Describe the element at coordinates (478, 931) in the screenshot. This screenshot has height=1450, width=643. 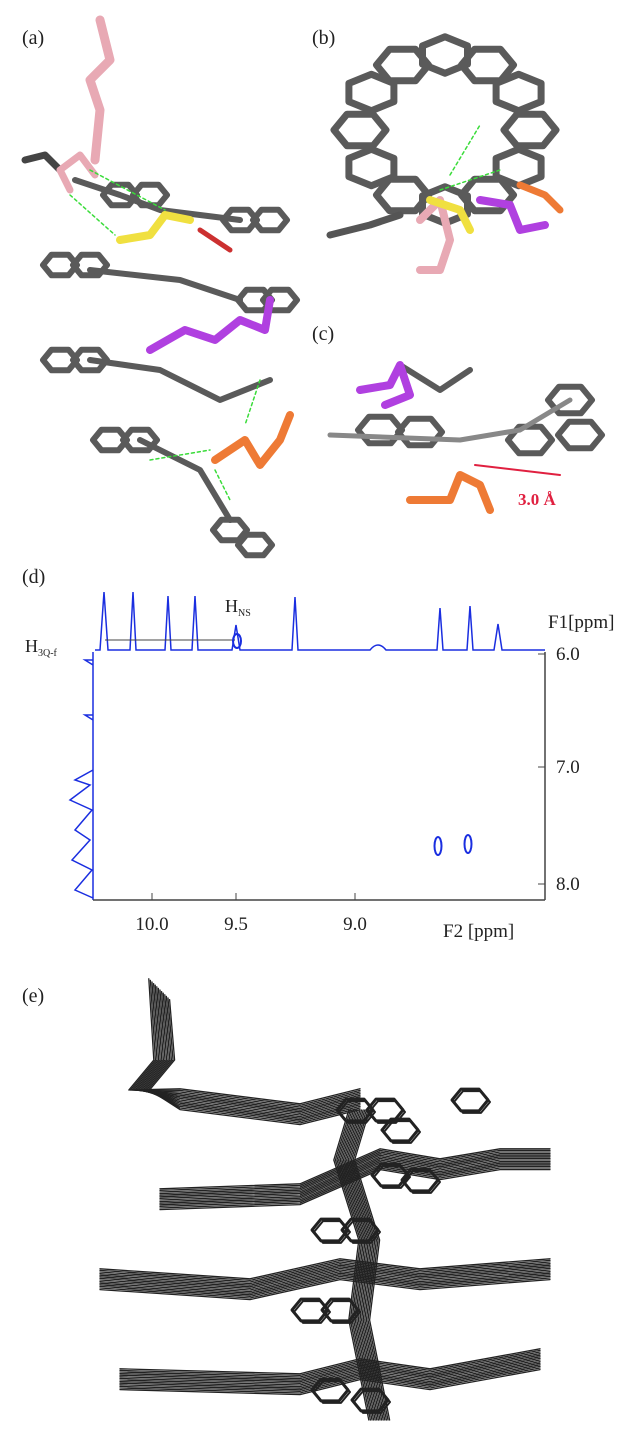
I see `axis-title: F2 [ppm]` at that location.